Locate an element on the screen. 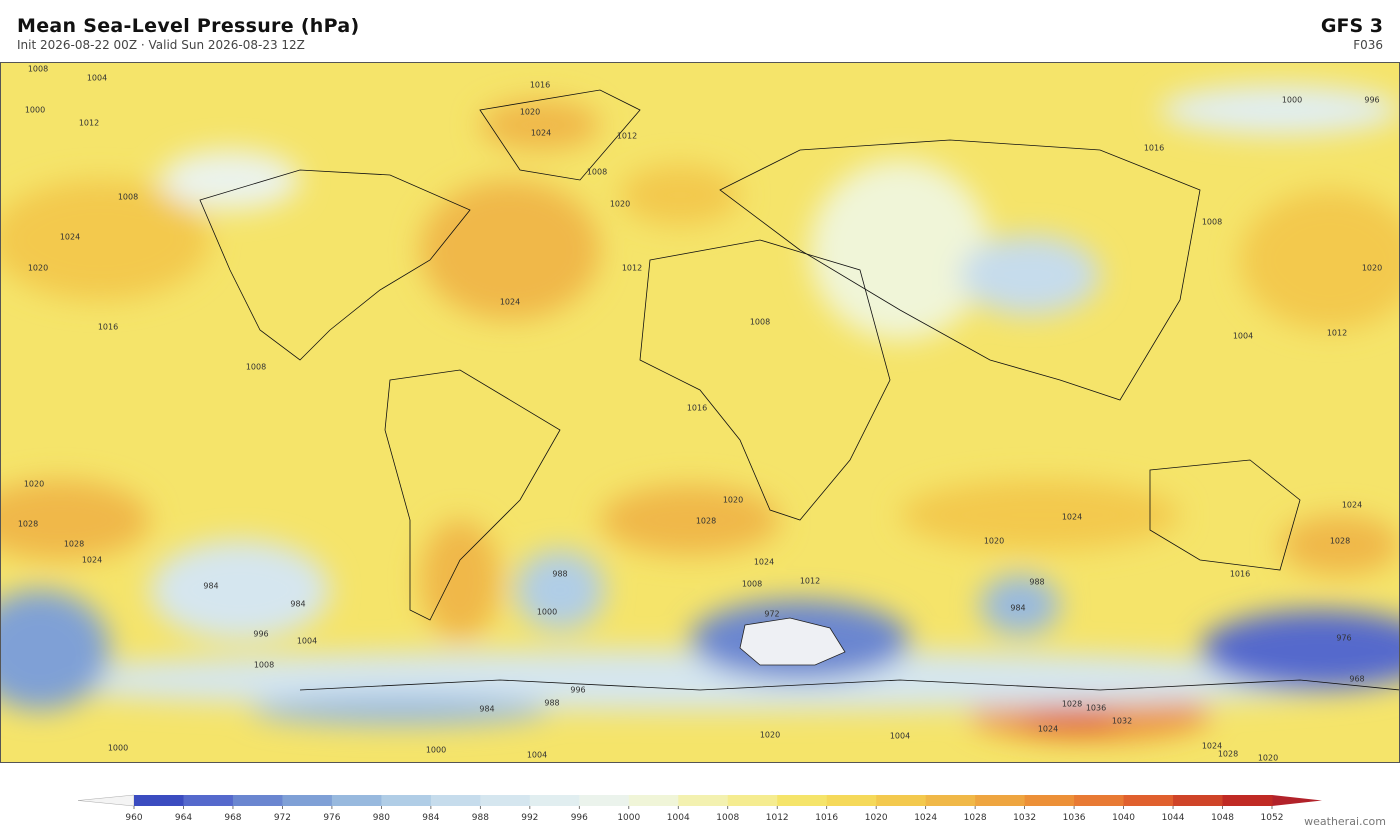  colorbar-tick-label: 1028 is located at coordinates (975, 818).